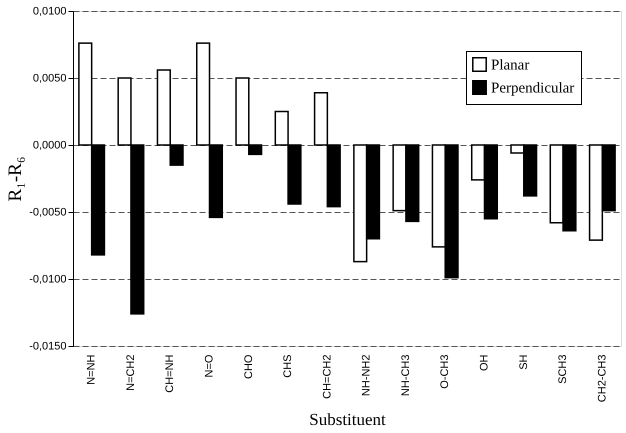 Image resolution: width=626 pixels, height=433 pixels. Describe the element at coordinates (532, 88) in the screenshot. I see `legend-label: Perpendicular` at that location.